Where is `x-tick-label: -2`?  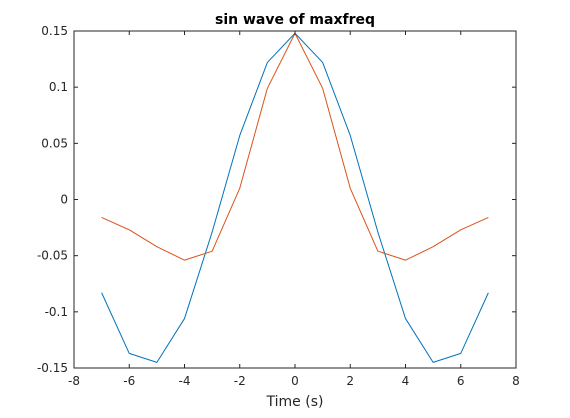 x-tick-label: -2 is located at coordinates (240, 381).